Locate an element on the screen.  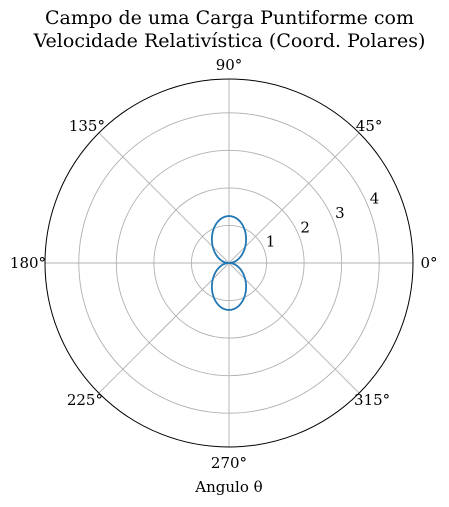
series-layer is located at coordinates (229, 263).